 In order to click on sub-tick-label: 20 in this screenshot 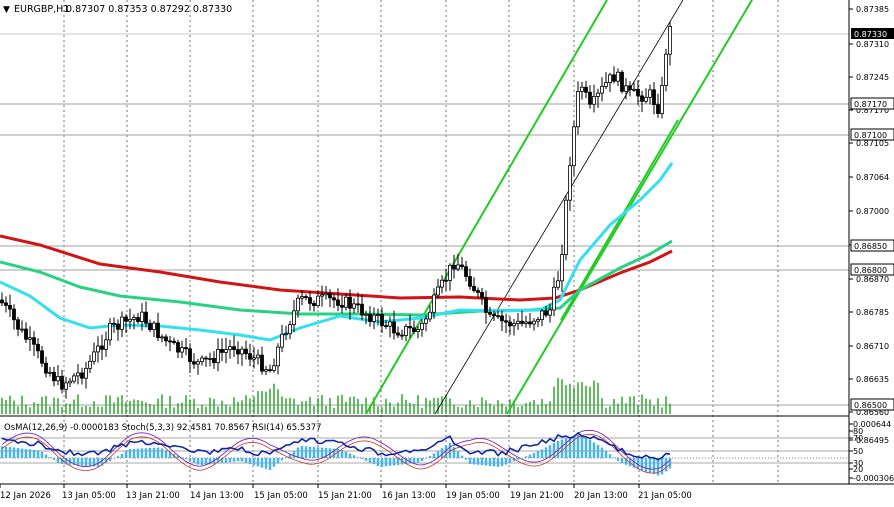, I will do `click(858, 469)`.